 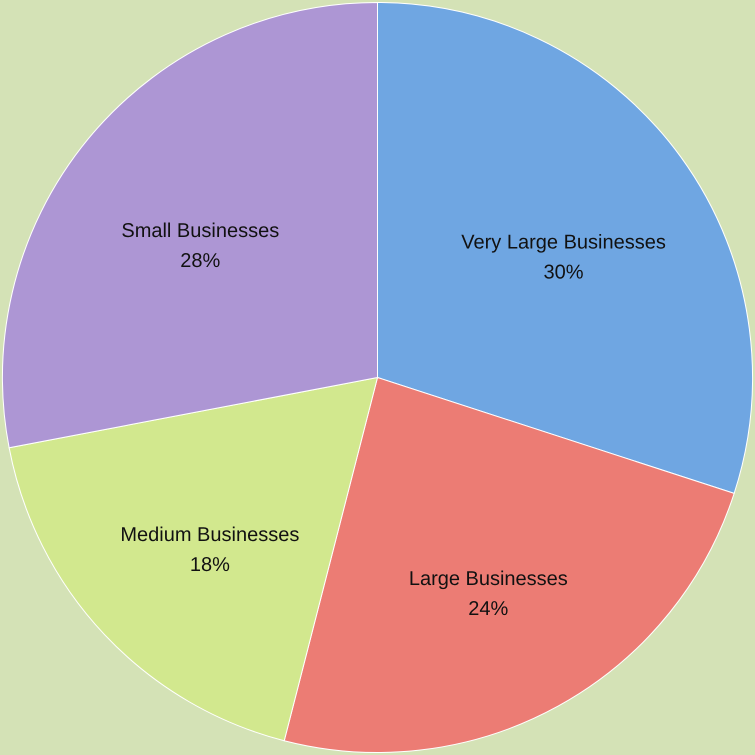 What do you see at coordinates (564, 272) in the screenshot?
I see `data-label: 30%` at bounding box center [564, 272].